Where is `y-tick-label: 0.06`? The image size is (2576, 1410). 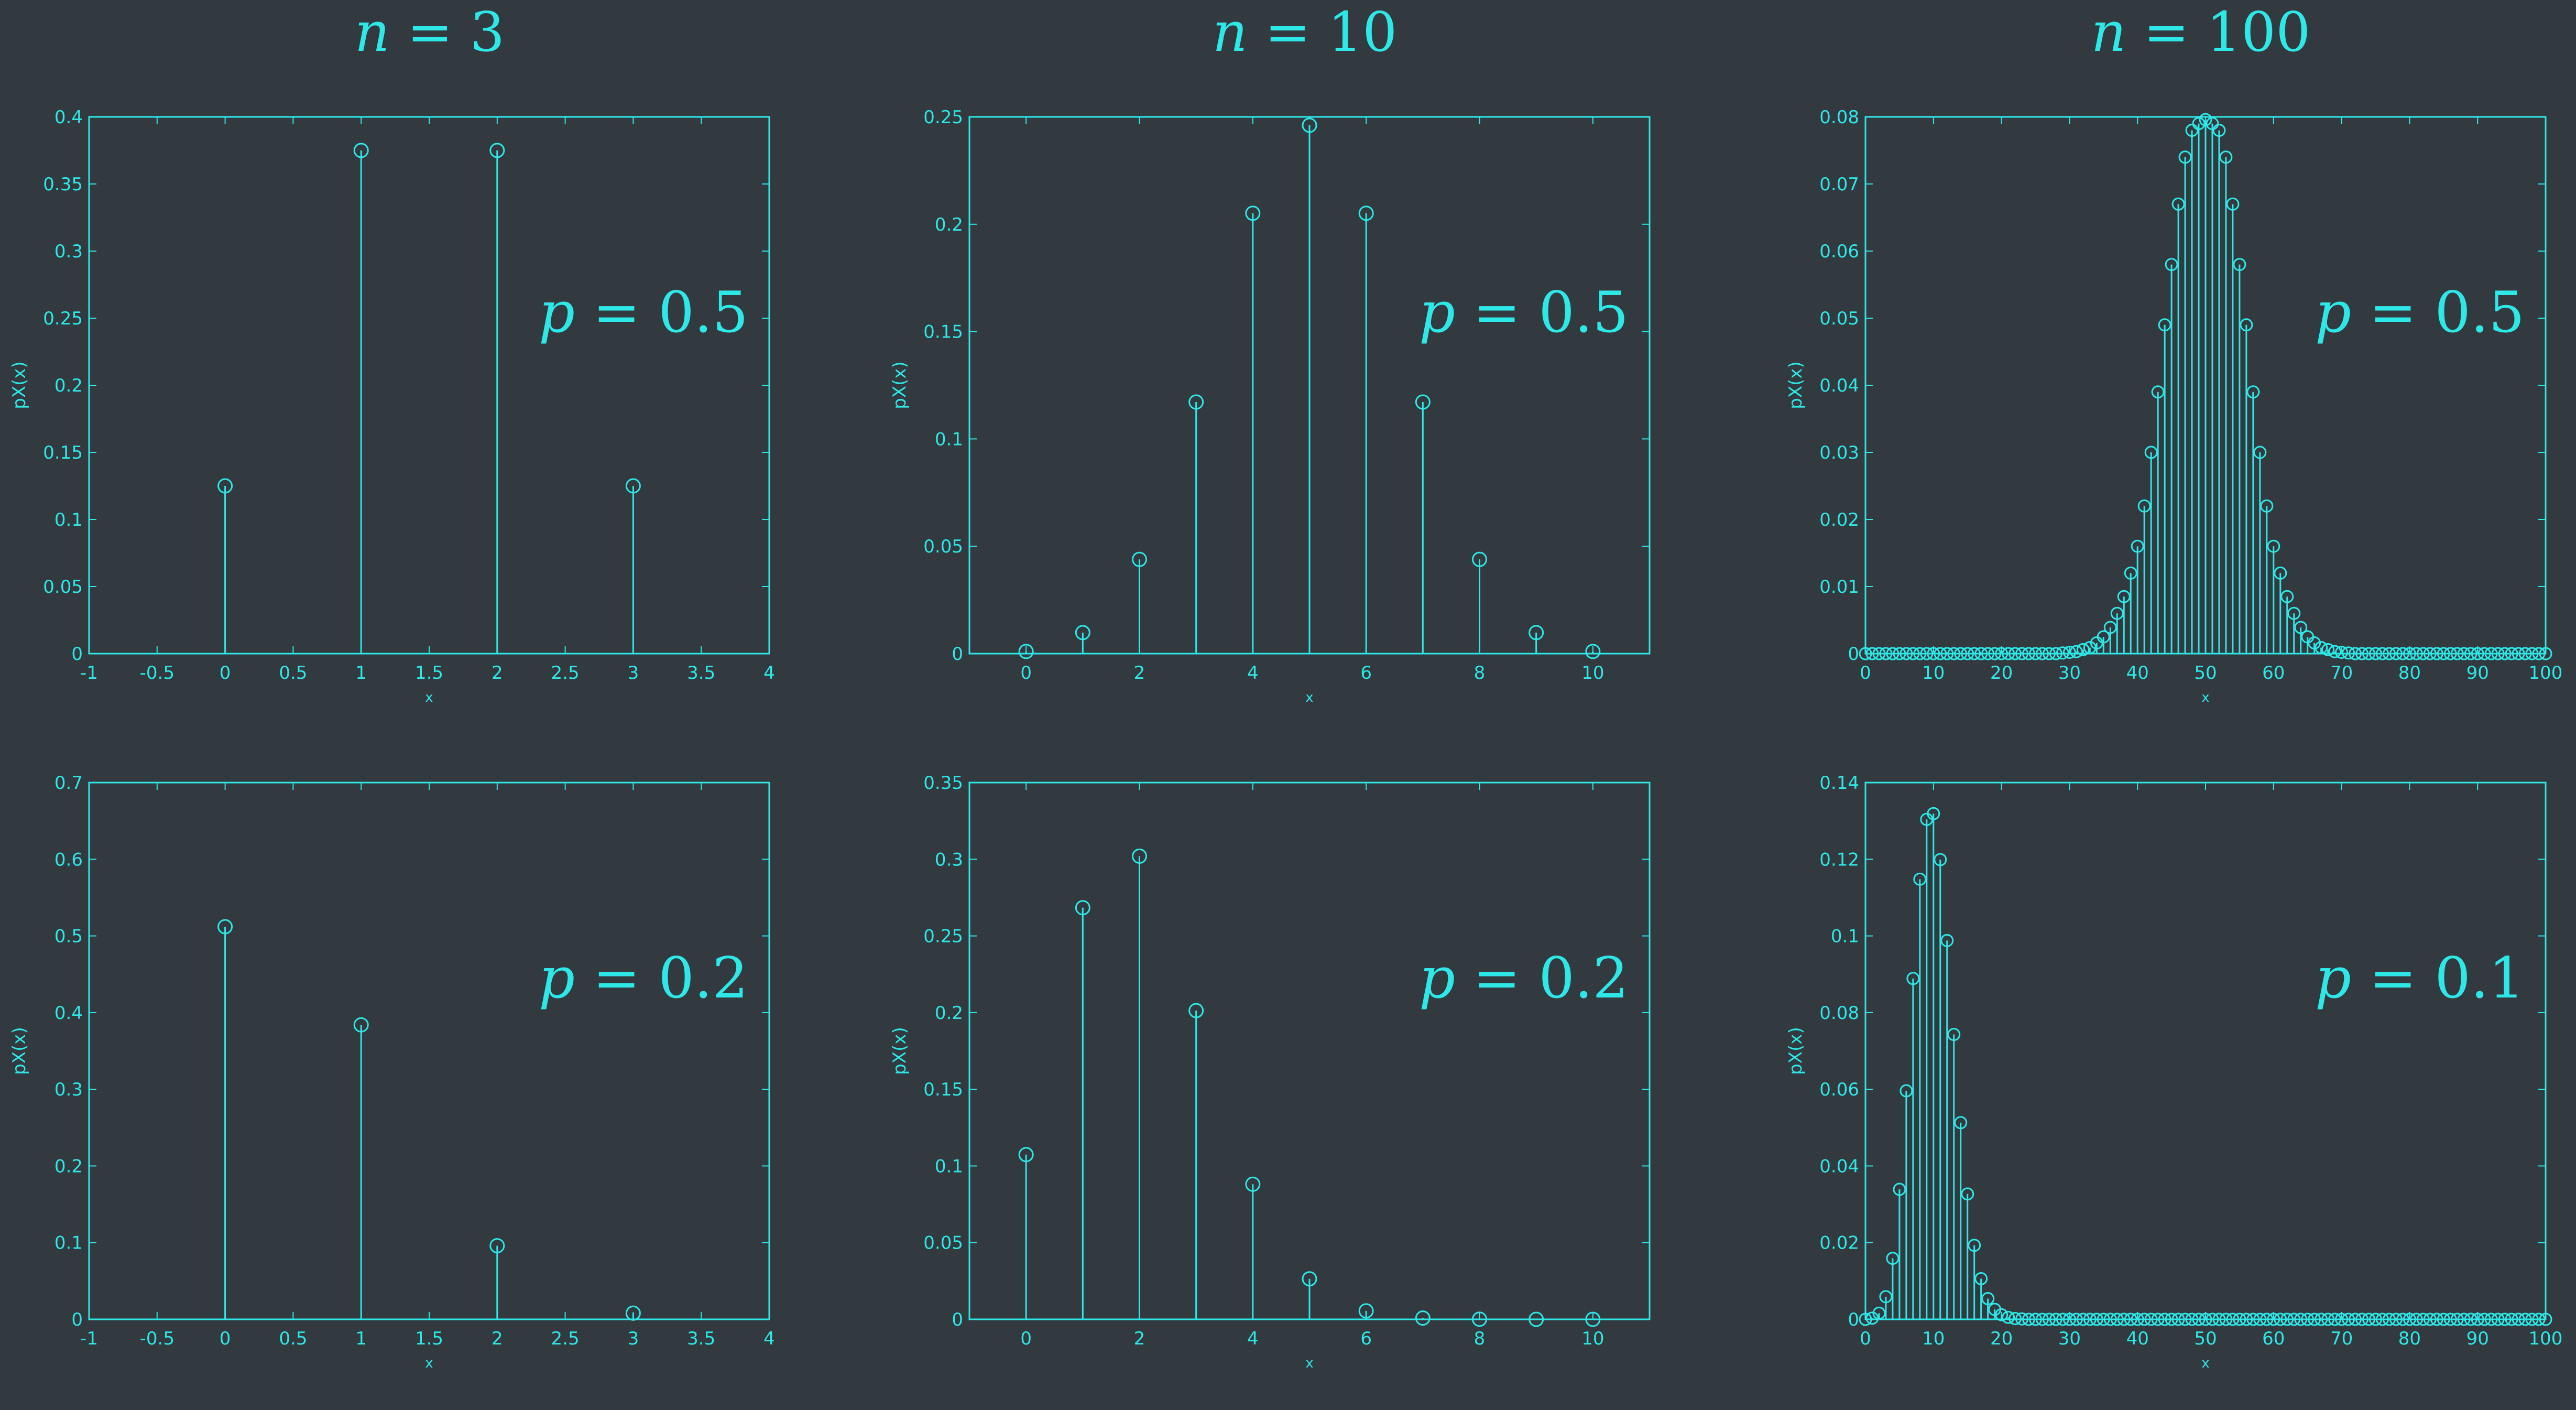 y-tick-label: 0.06 is located at coordinates (1839, 251).